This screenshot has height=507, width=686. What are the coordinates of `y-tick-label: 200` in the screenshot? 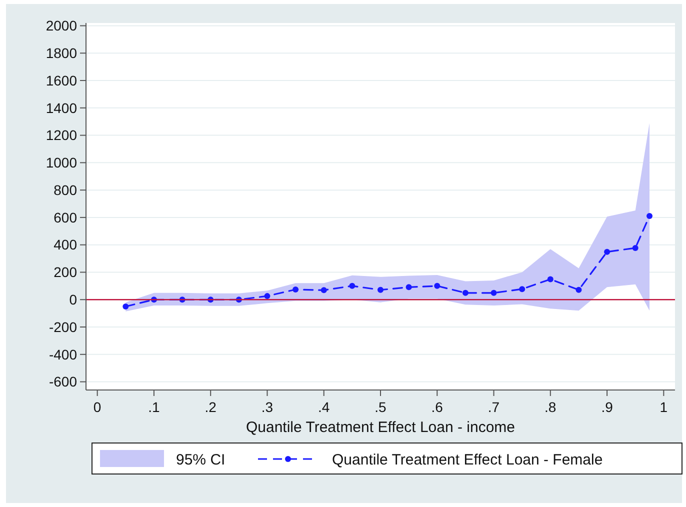 It's located at (66, 272).